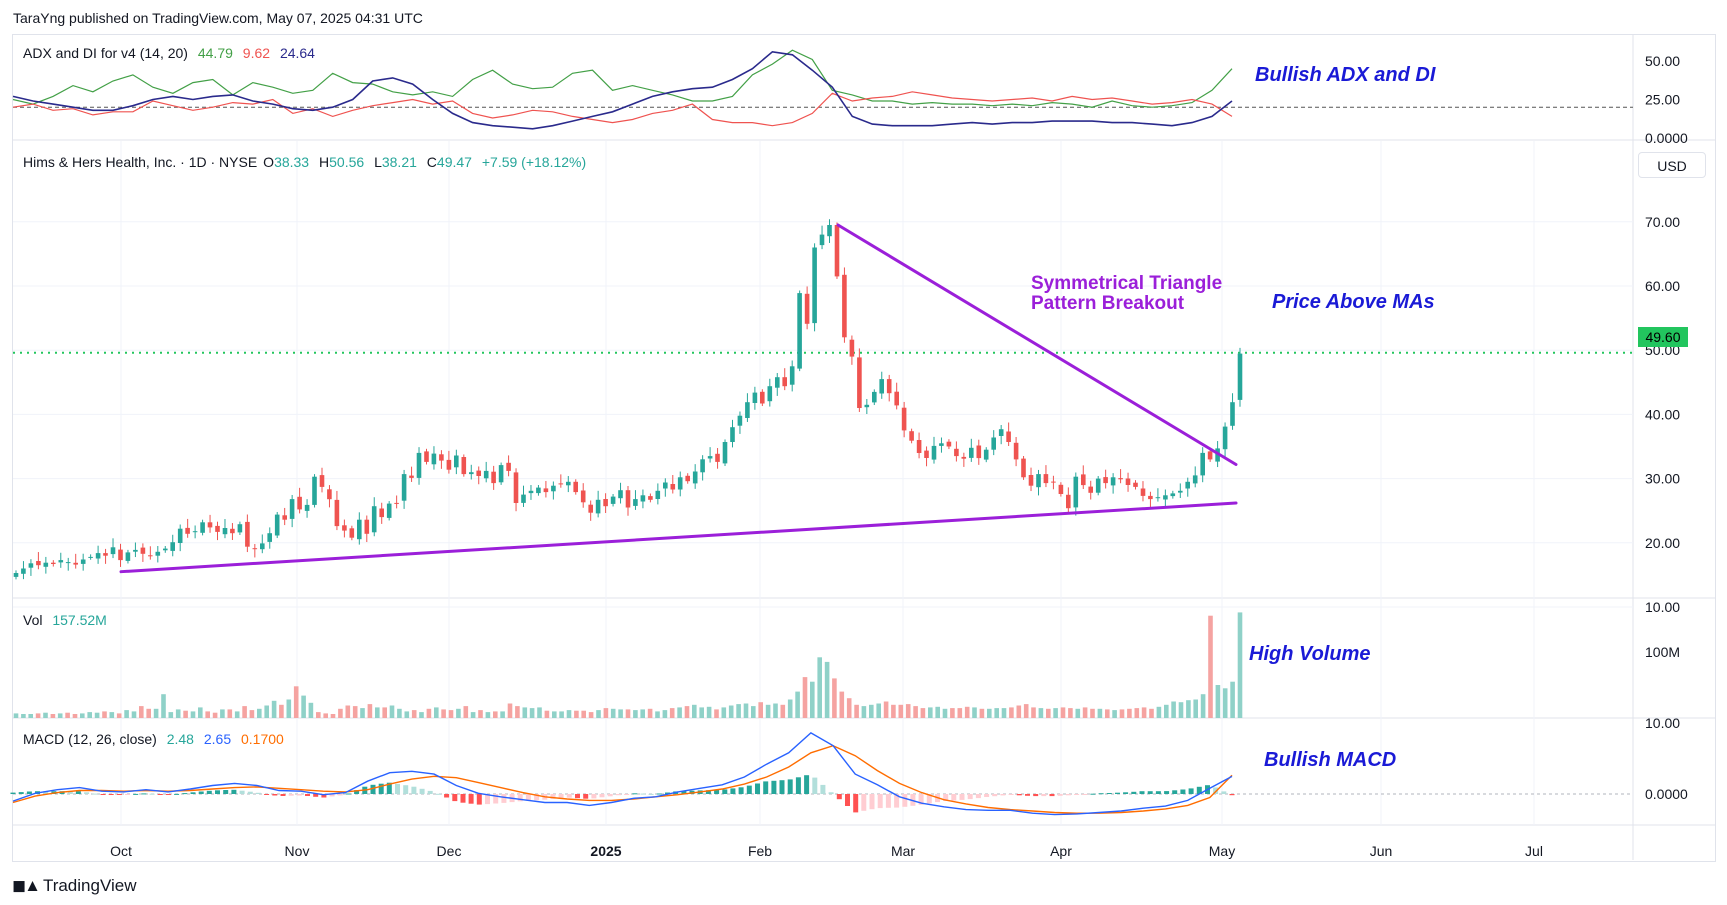  What do you see at coordinates (1126, 294) in the screenshot?
I see `annotation-triangle-breakout: Symmetrical Triangle Pattern Breakout` at bounding box center [1126, 294].